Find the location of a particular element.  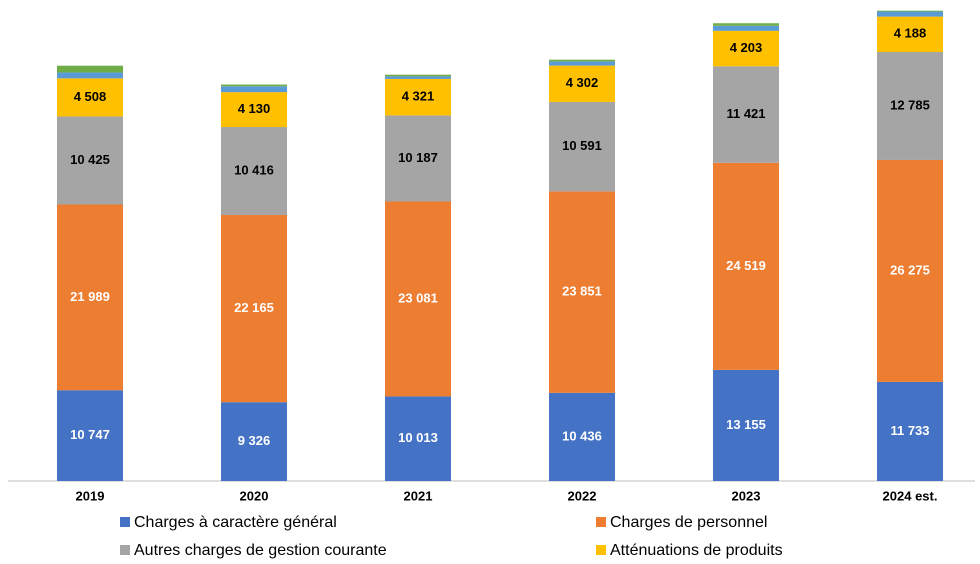

data-label: 9 326 is located at coordinates (254, 440).